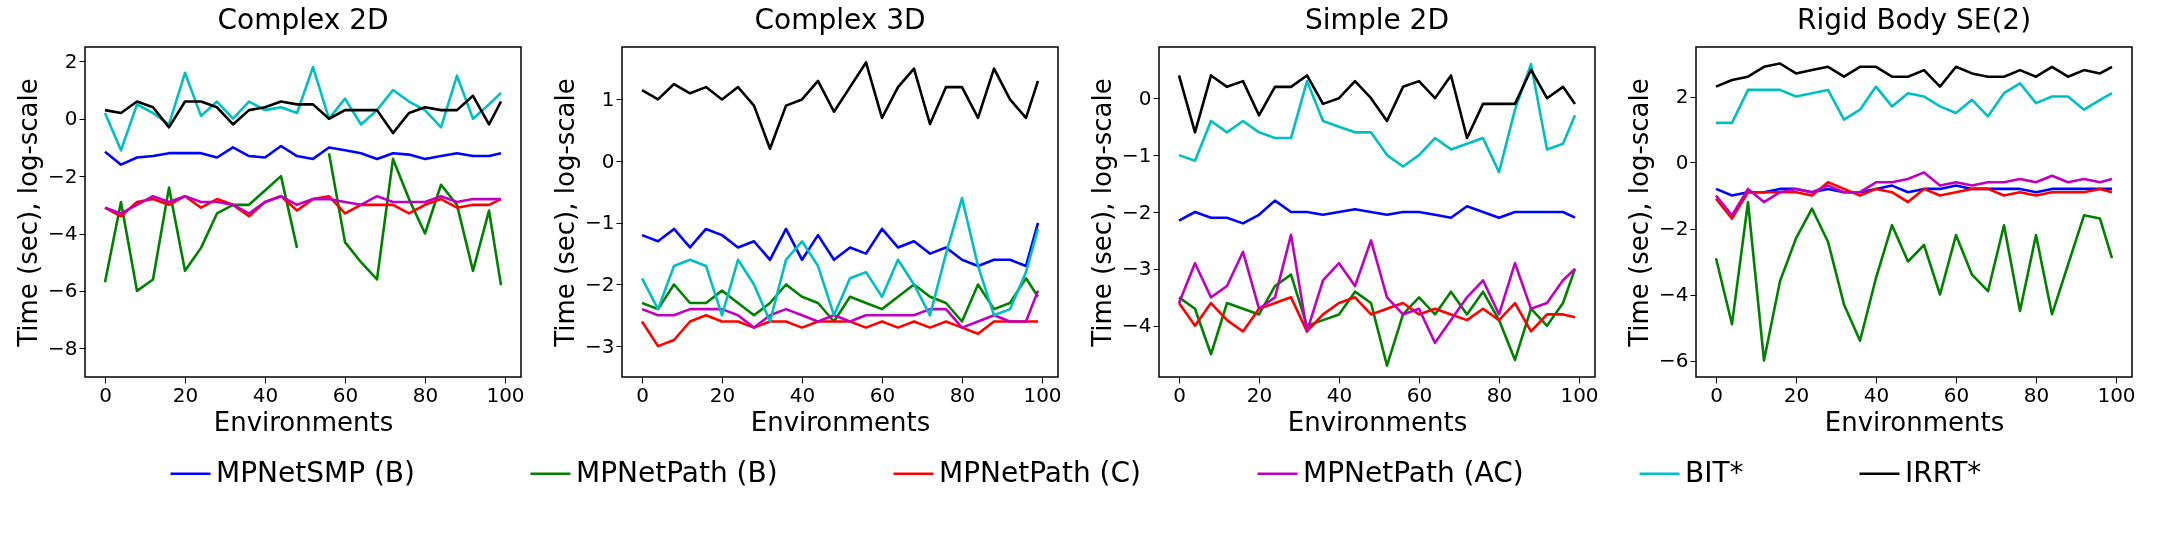 The width and height of the screenshot is (2179, 552). Describe the element at coordinates (840, 19) in the screenshot. I see `chart-title: Complex 3D` at that location.